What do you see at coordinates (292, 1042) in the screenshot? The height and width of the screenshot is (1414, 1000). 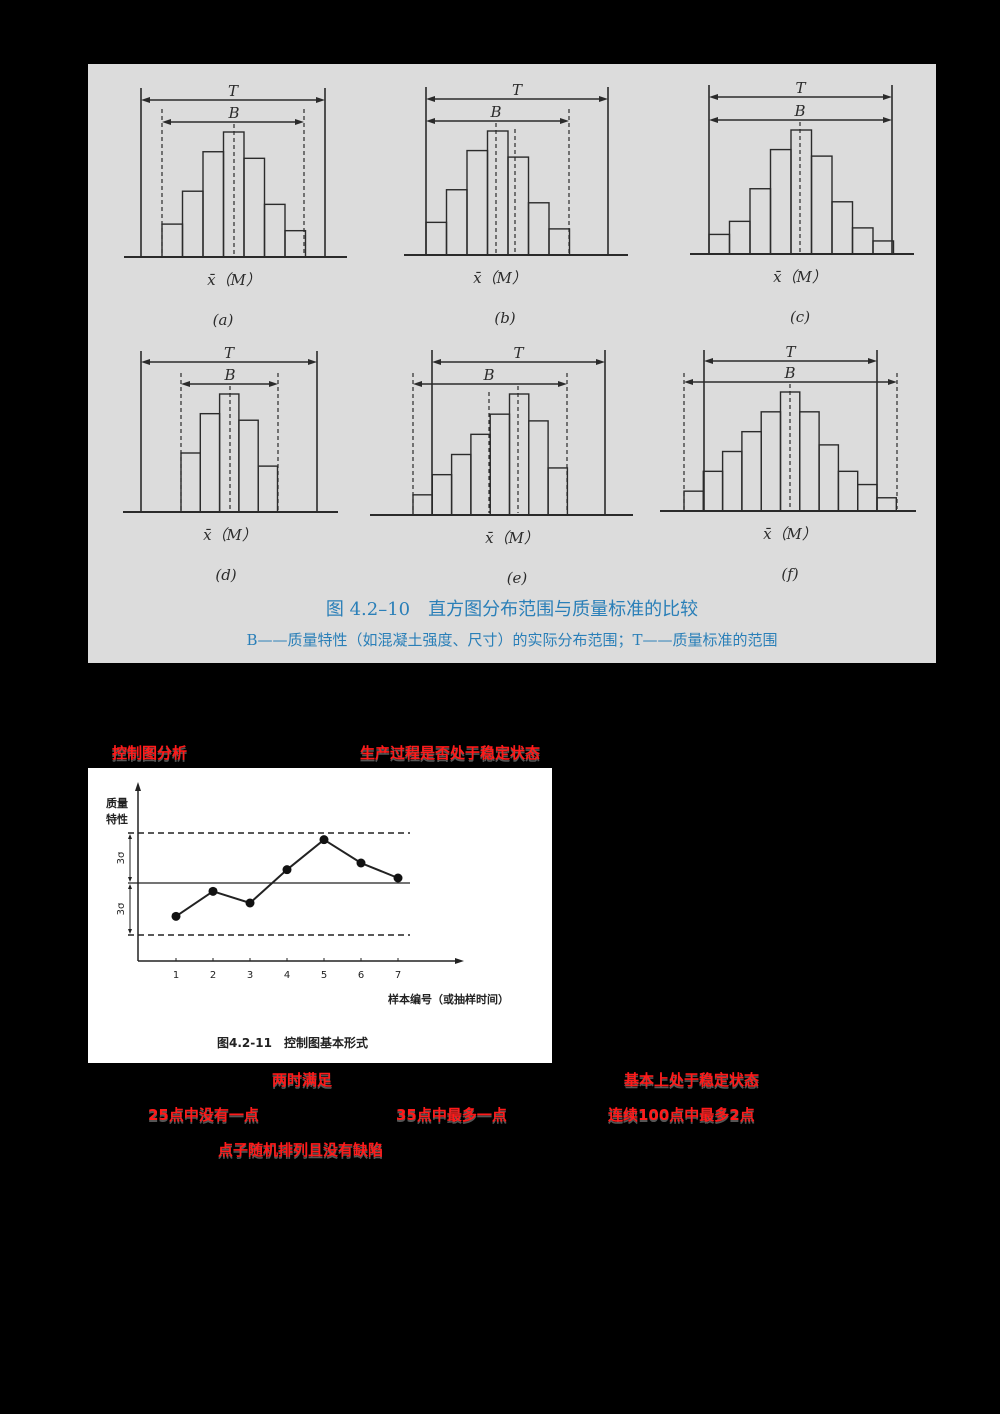 I see `control-chart-caption: 图4.2-11 控制图基本形式` at bounding box center [292, 1042].